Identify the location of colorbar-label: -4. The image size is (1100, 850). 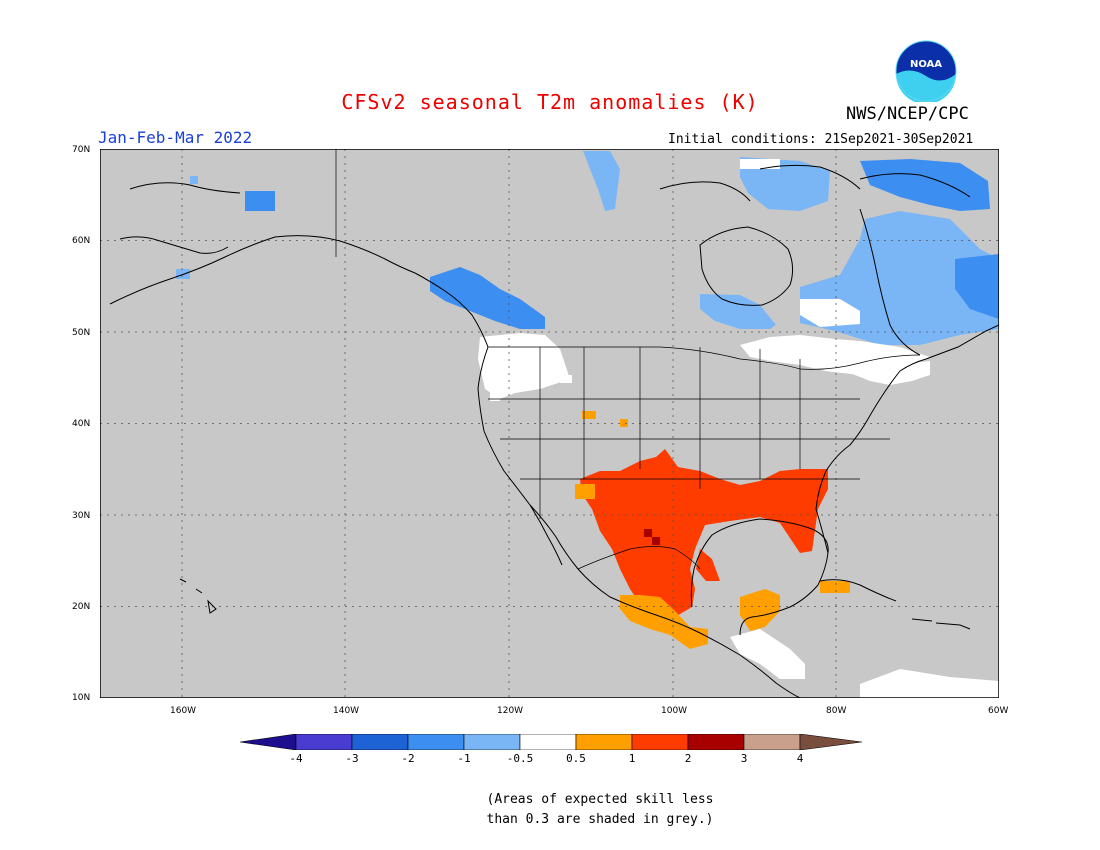
(296, 758).